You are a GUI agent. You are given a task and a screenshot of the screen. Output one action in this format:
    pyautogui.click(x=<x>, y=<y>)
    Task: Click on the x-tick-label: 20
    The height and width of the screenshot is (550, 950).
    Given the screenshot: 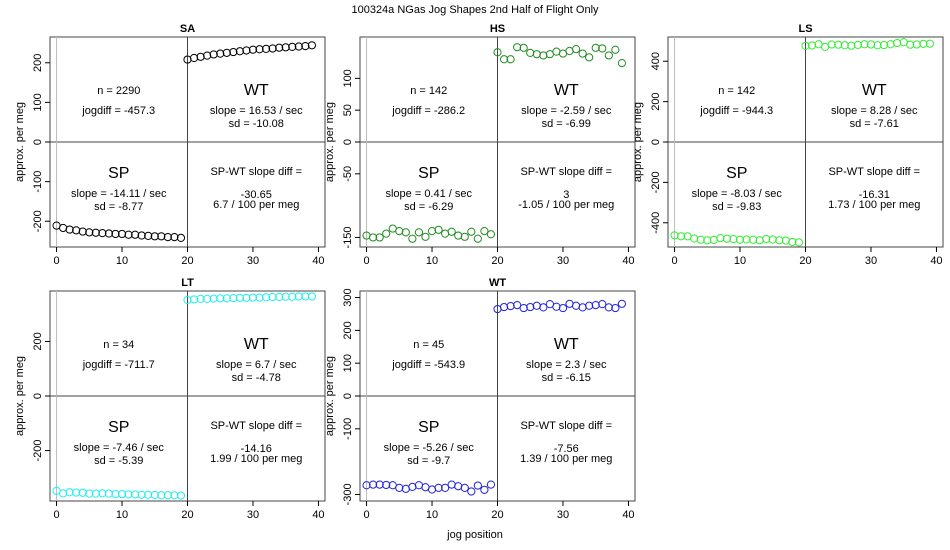 What is the action you would take?
    pyautogui.click(x=805, y=261)
    